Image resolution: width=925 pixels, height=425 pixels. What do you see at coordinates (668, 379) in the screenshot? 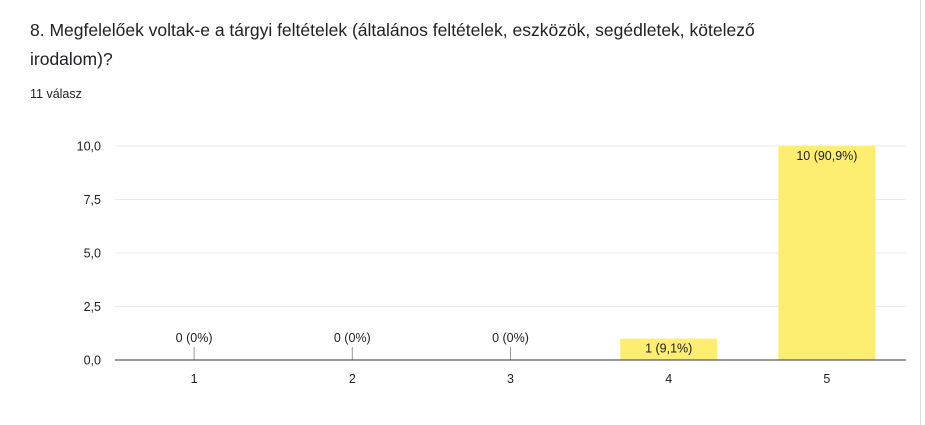
I see `x-tick-label: 4` at bounding box center [668, 379].